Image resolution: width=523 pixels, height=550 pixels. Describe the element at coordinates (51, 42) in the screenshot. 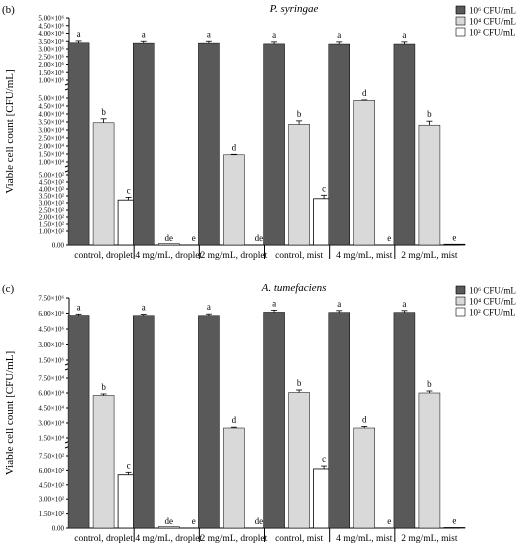

I see `y-tick-label: 3.50×10⁶` at that location.